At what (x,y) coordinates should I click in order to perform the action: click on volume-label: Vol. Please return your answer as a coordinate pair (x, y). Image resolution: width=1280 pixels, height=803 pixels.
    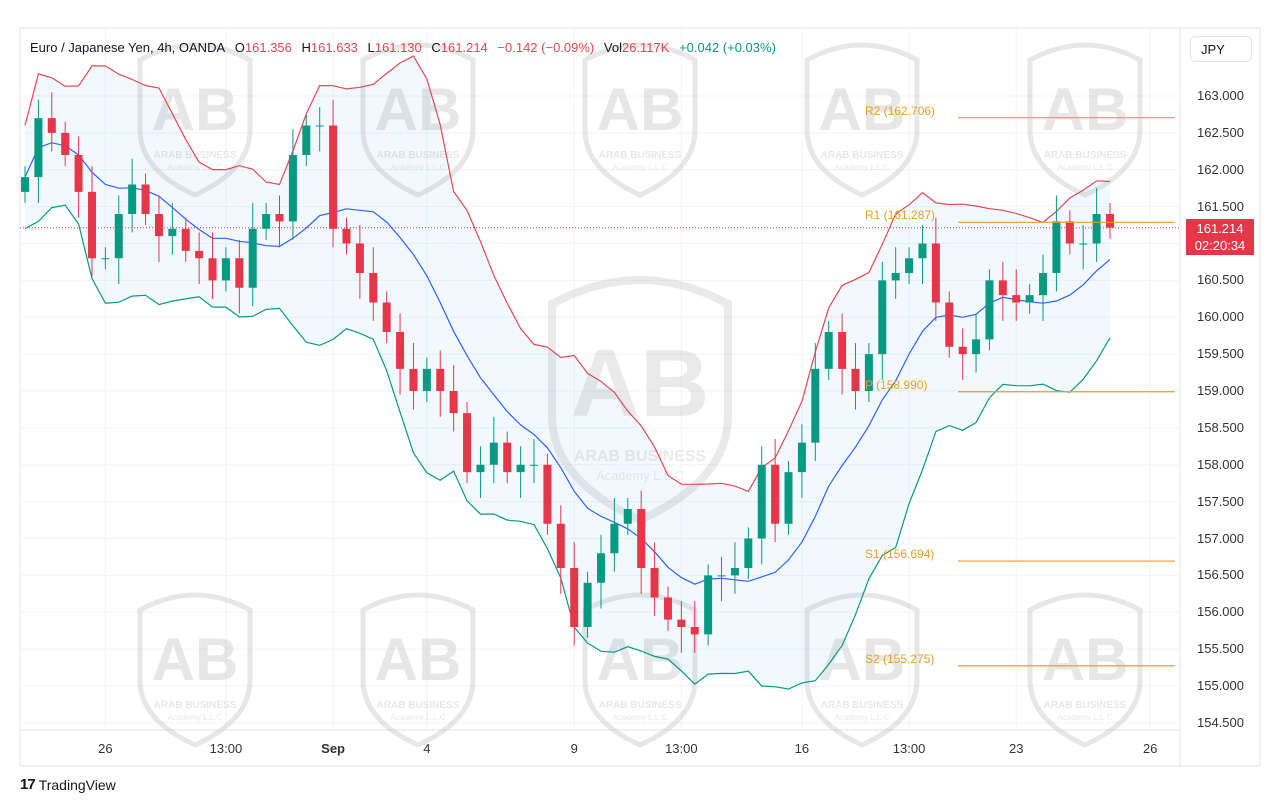
    Looking at the image, I should click on (612, 47).